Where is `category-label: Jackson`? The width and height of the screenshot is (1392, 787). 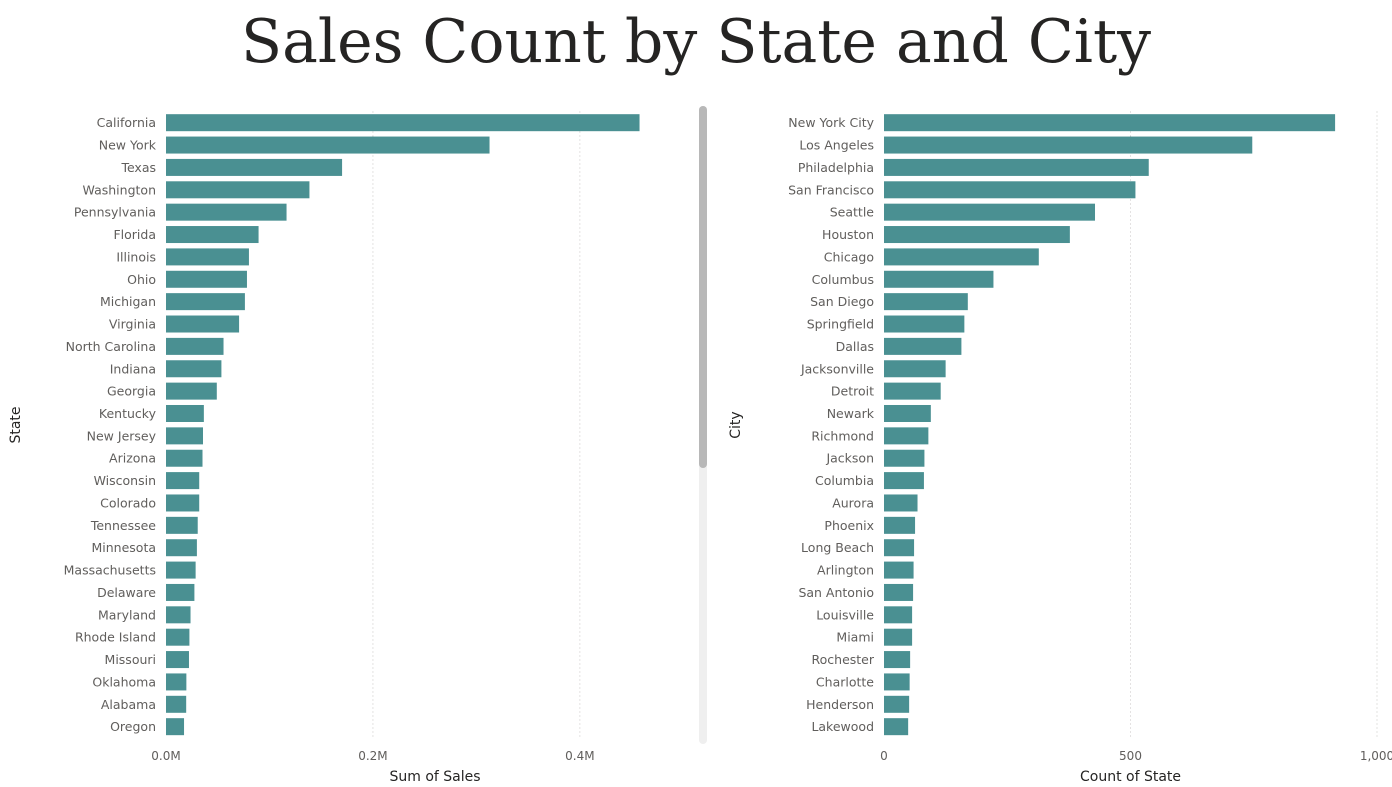
category-label: Jackson is located at coordinates (849, 458).